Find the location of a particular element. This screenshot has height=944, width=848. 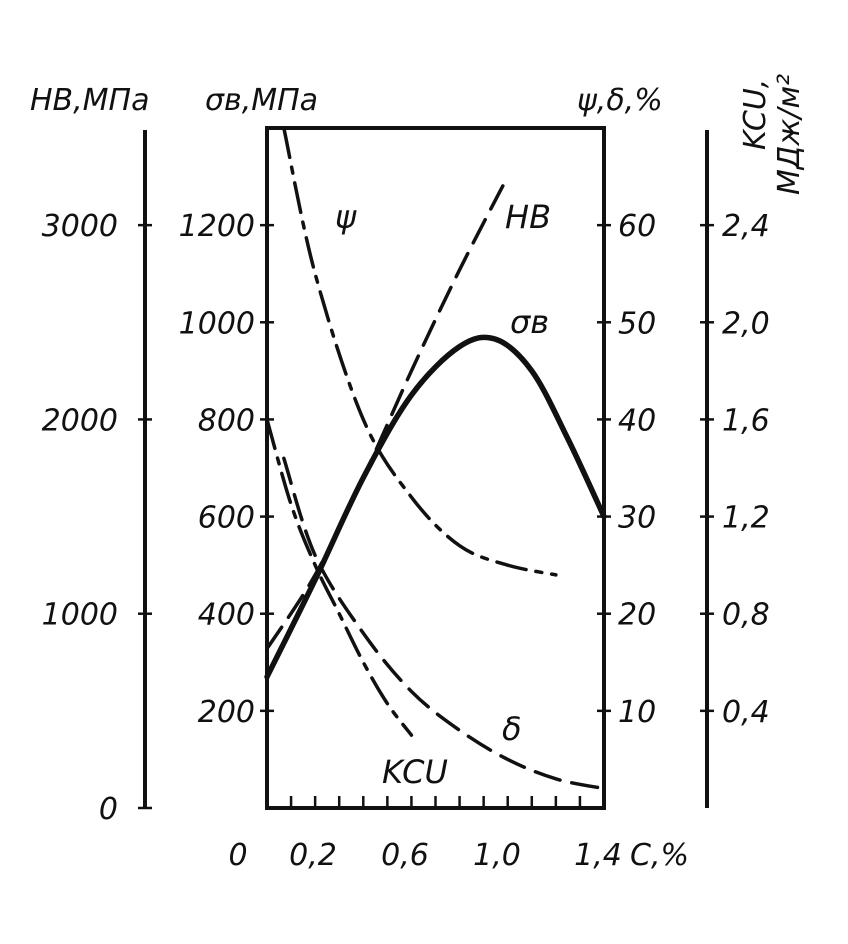

series-label-4: KCU is located at coordinates (415, 772).